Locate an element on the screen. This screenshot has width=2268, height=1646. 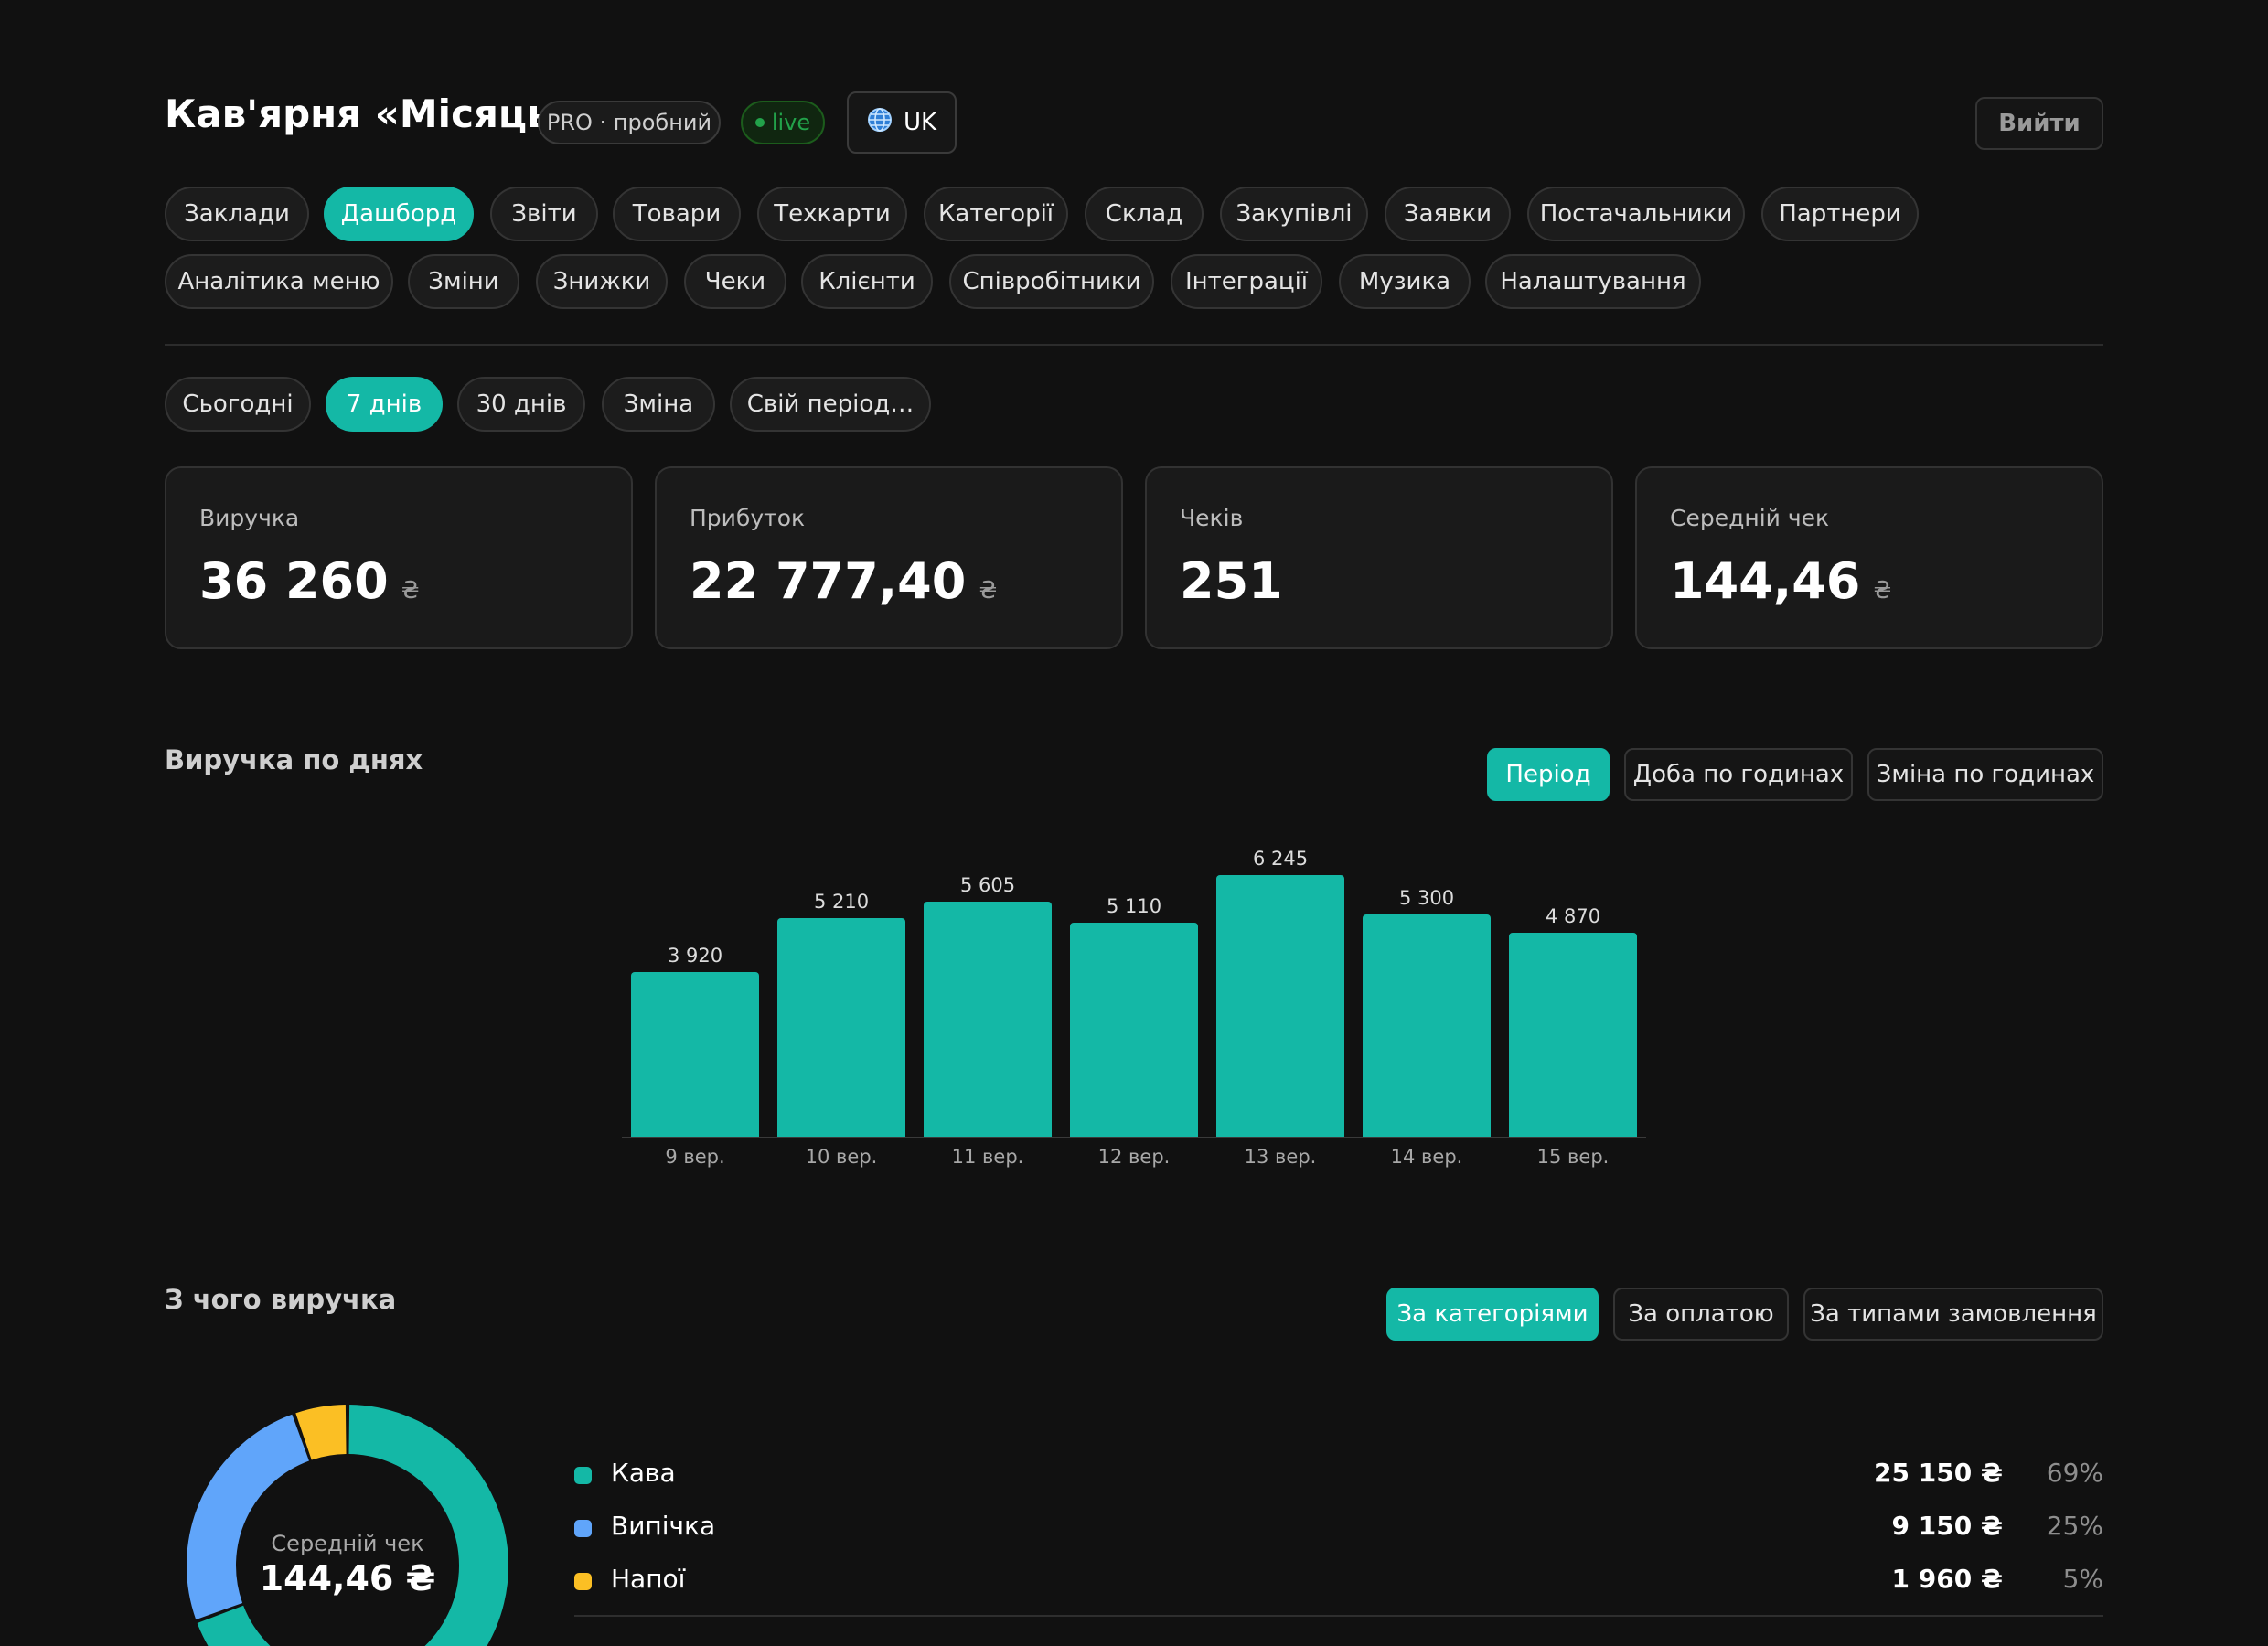
kpi-value: 251 is located at coordinates (1231, 581).